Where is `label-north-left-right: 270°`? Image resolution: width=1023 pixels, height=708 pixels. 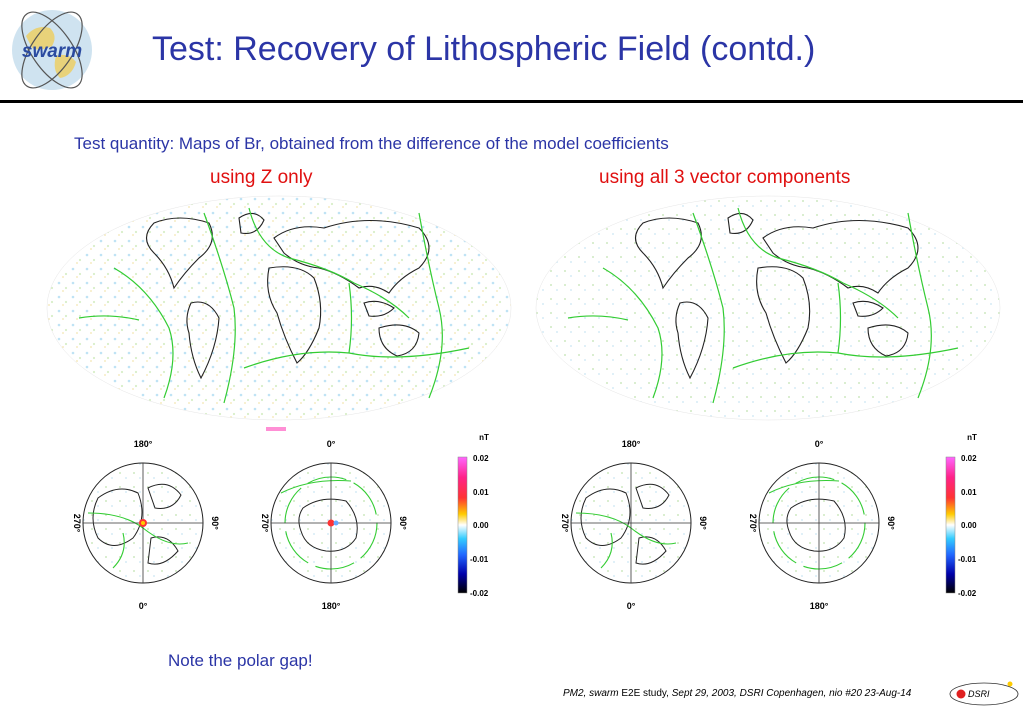
label-north-left-right: 270° is located at coordinates (565, 523).